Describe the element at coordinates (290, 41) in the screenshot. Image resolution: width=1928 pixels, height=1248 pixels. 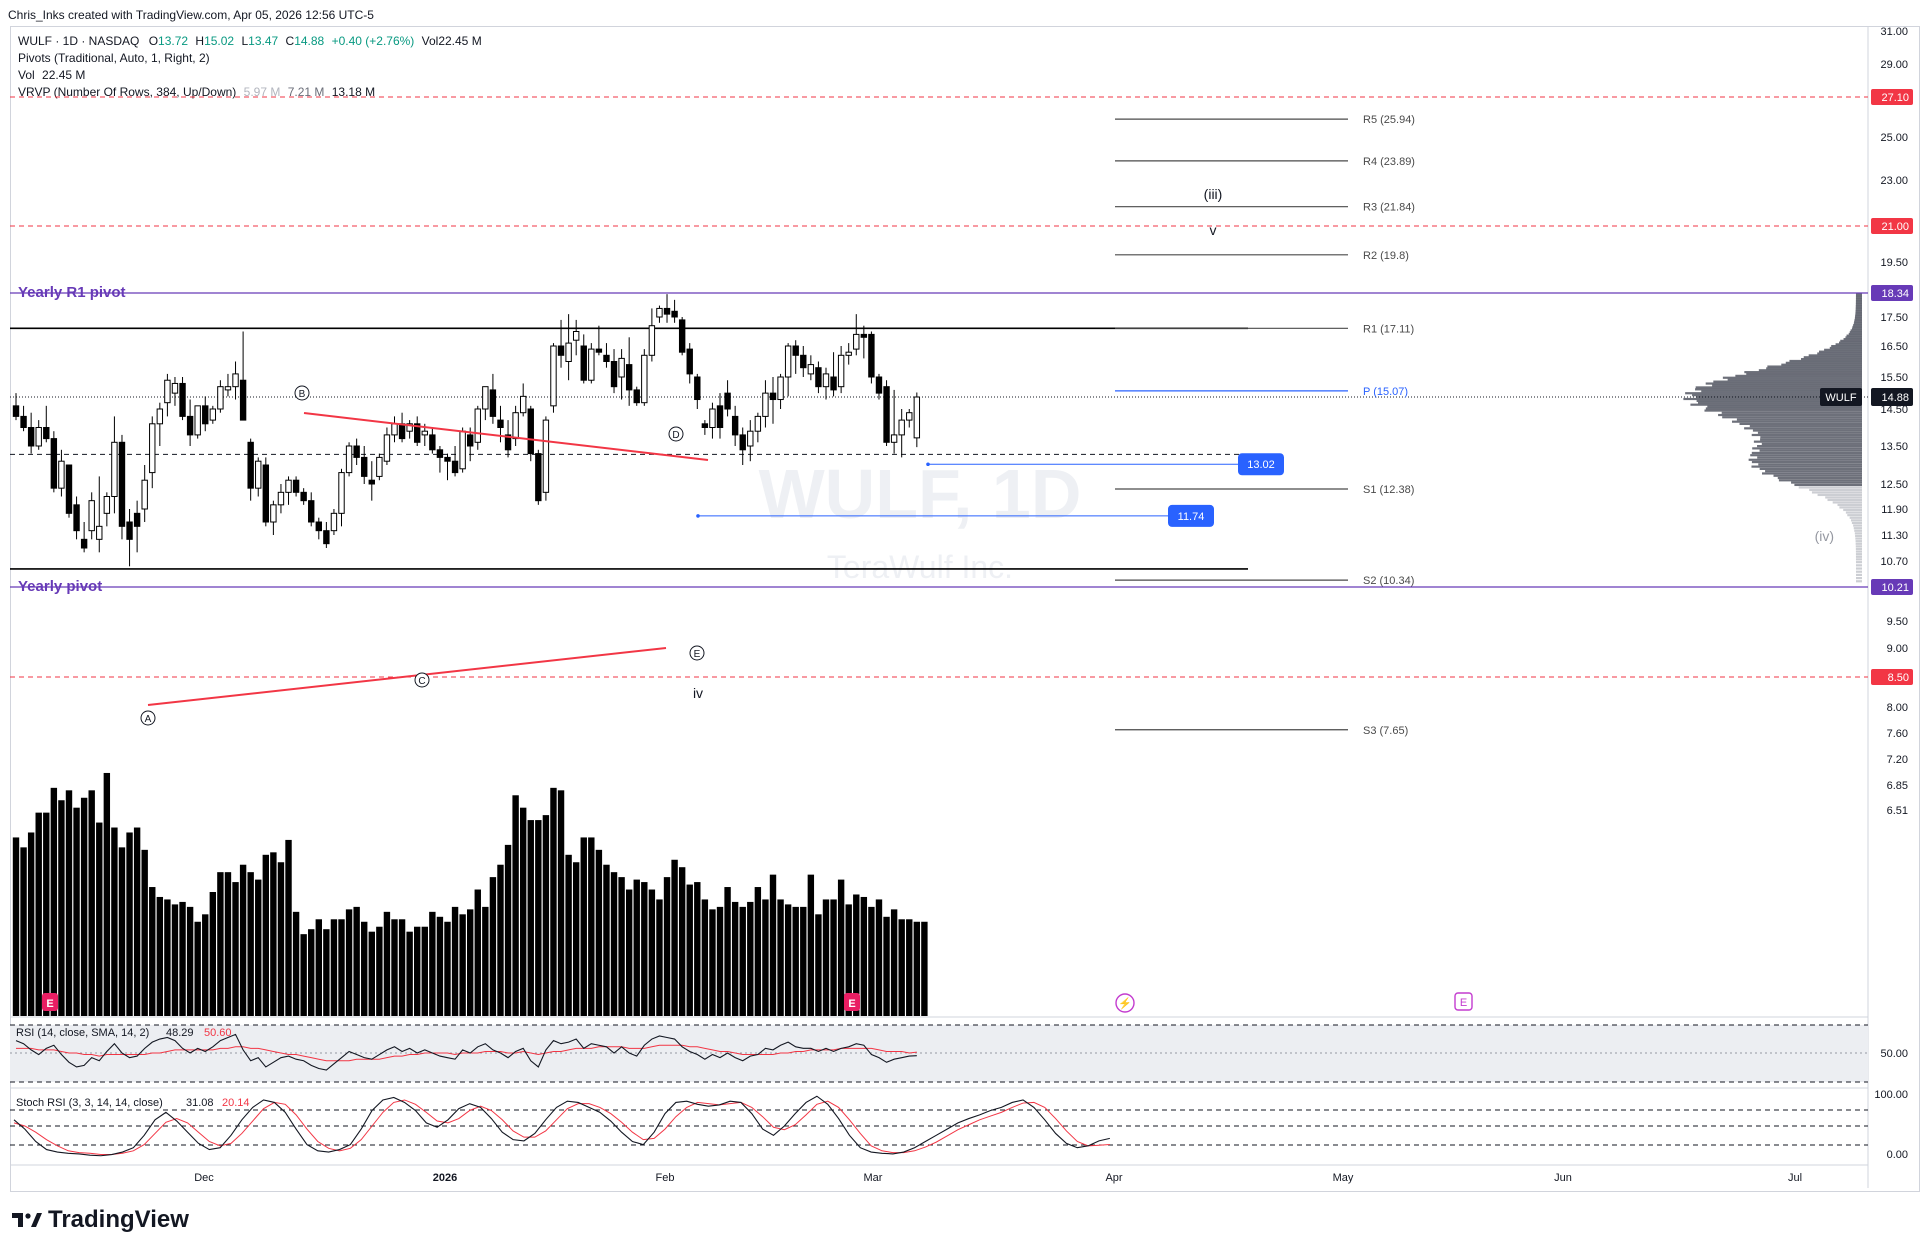
I see `close-label: C` at that location.